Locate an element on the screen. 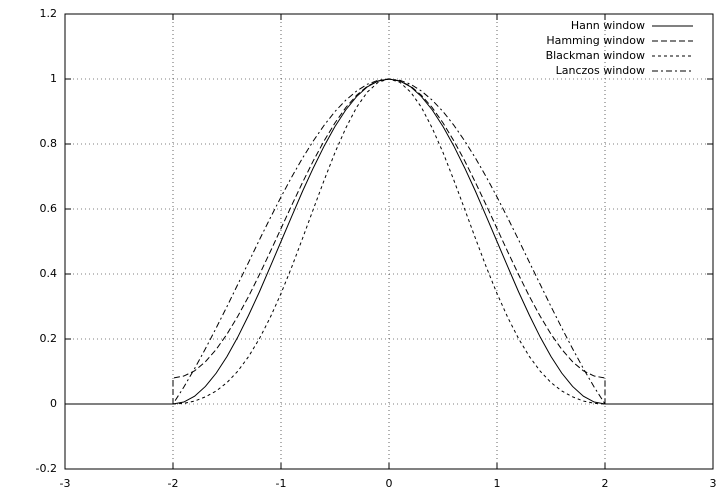 The image size is (720, 504). x-tick-label: 2 is located at coordinates (605, 483).